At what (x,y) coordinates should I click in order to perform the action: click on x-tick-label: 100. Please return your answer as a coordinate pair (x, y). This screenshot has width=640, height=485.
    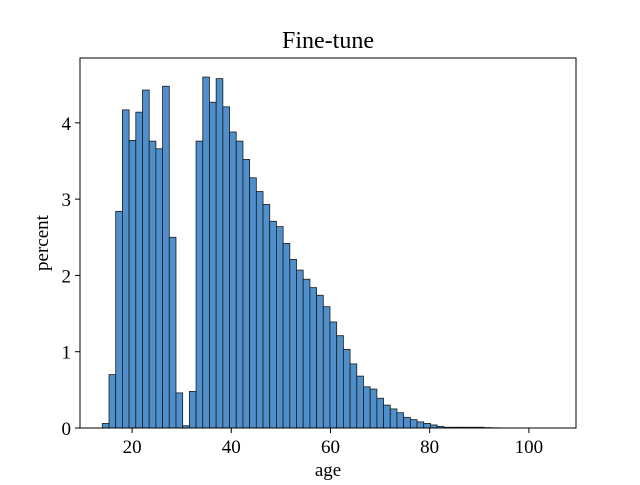
    Looking at the image, I should click on (529, 447).